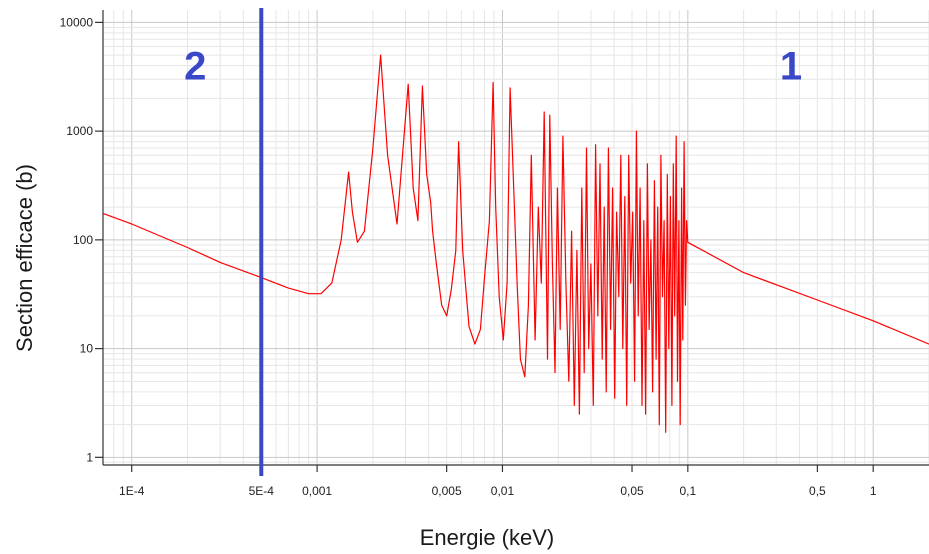 Image resolution: width=929 pixels, height=554 pixels. I want to click on x-tick-label: 0,1, so click(687, 491).